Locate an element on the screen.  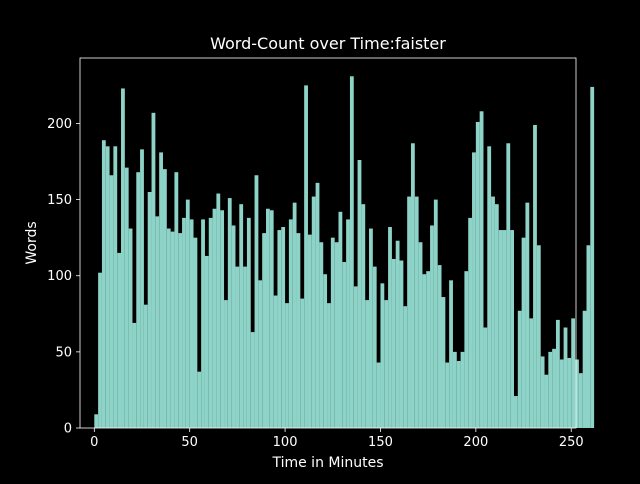
x-axis-label: Time in Minutes is located at coordinates (327, 463).